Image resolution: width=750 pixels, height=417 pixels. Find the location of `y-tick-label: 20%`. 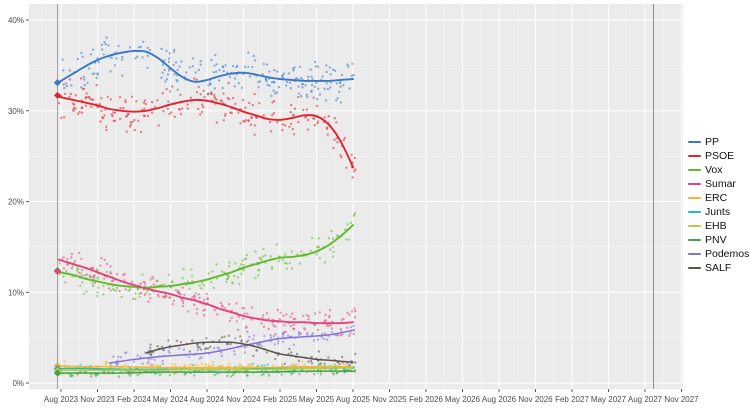

y-tick-label: 20% is located at coordinates (16, 202).